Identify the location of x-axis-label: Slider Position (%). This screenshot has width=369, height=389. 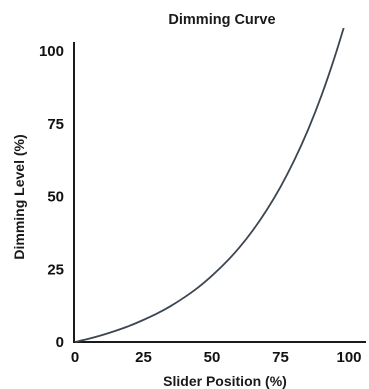
(225, 381).